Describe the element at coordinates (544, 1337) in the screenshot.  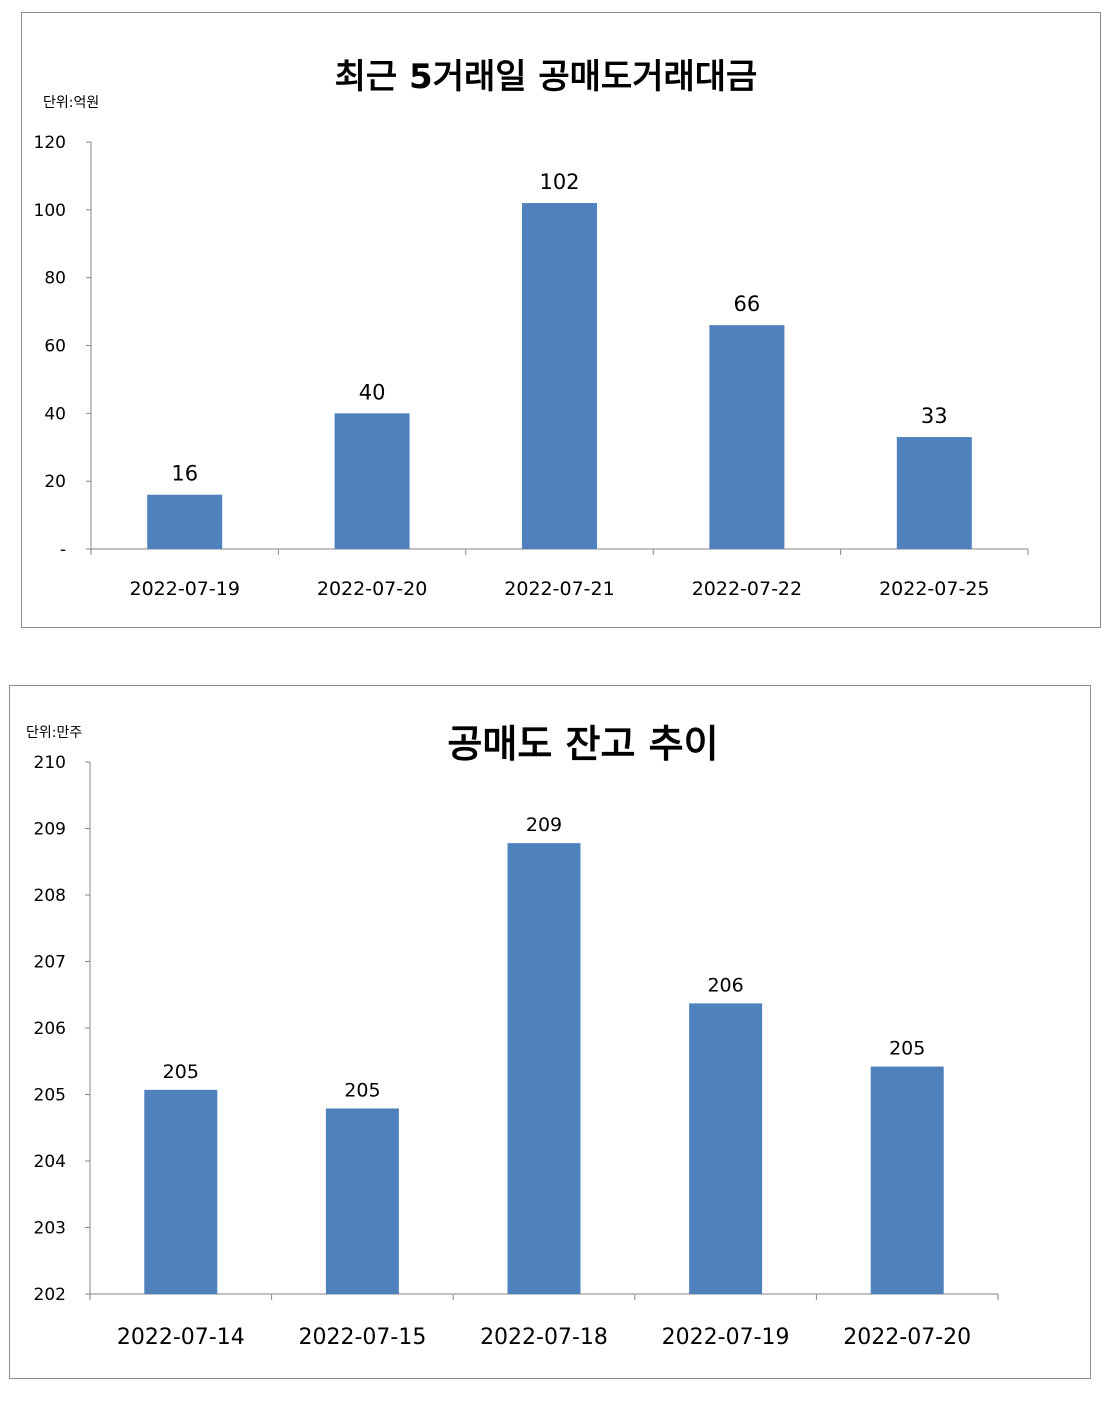
I see `x-category-label: 2022-07-18` at that location.